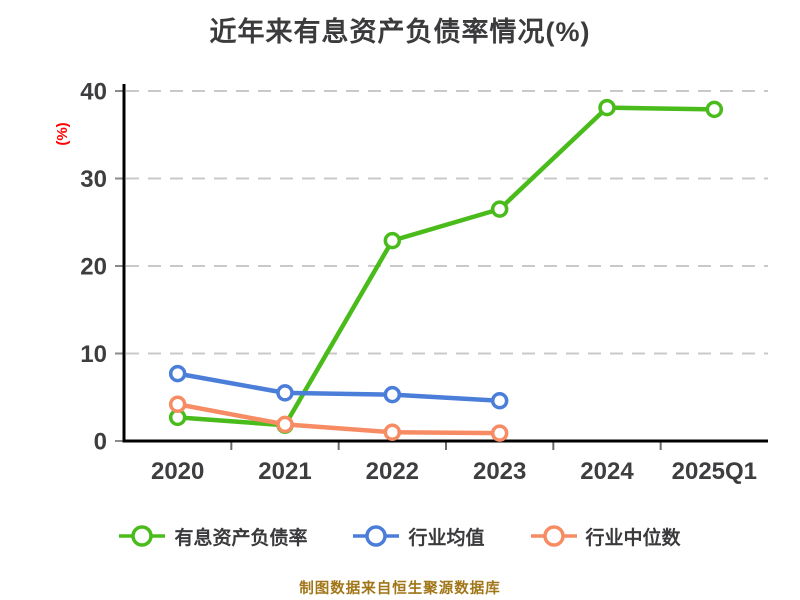 This screenshot has width=800, height=600. I want to click on legend-label: 行业中位数, so click(633, 538).